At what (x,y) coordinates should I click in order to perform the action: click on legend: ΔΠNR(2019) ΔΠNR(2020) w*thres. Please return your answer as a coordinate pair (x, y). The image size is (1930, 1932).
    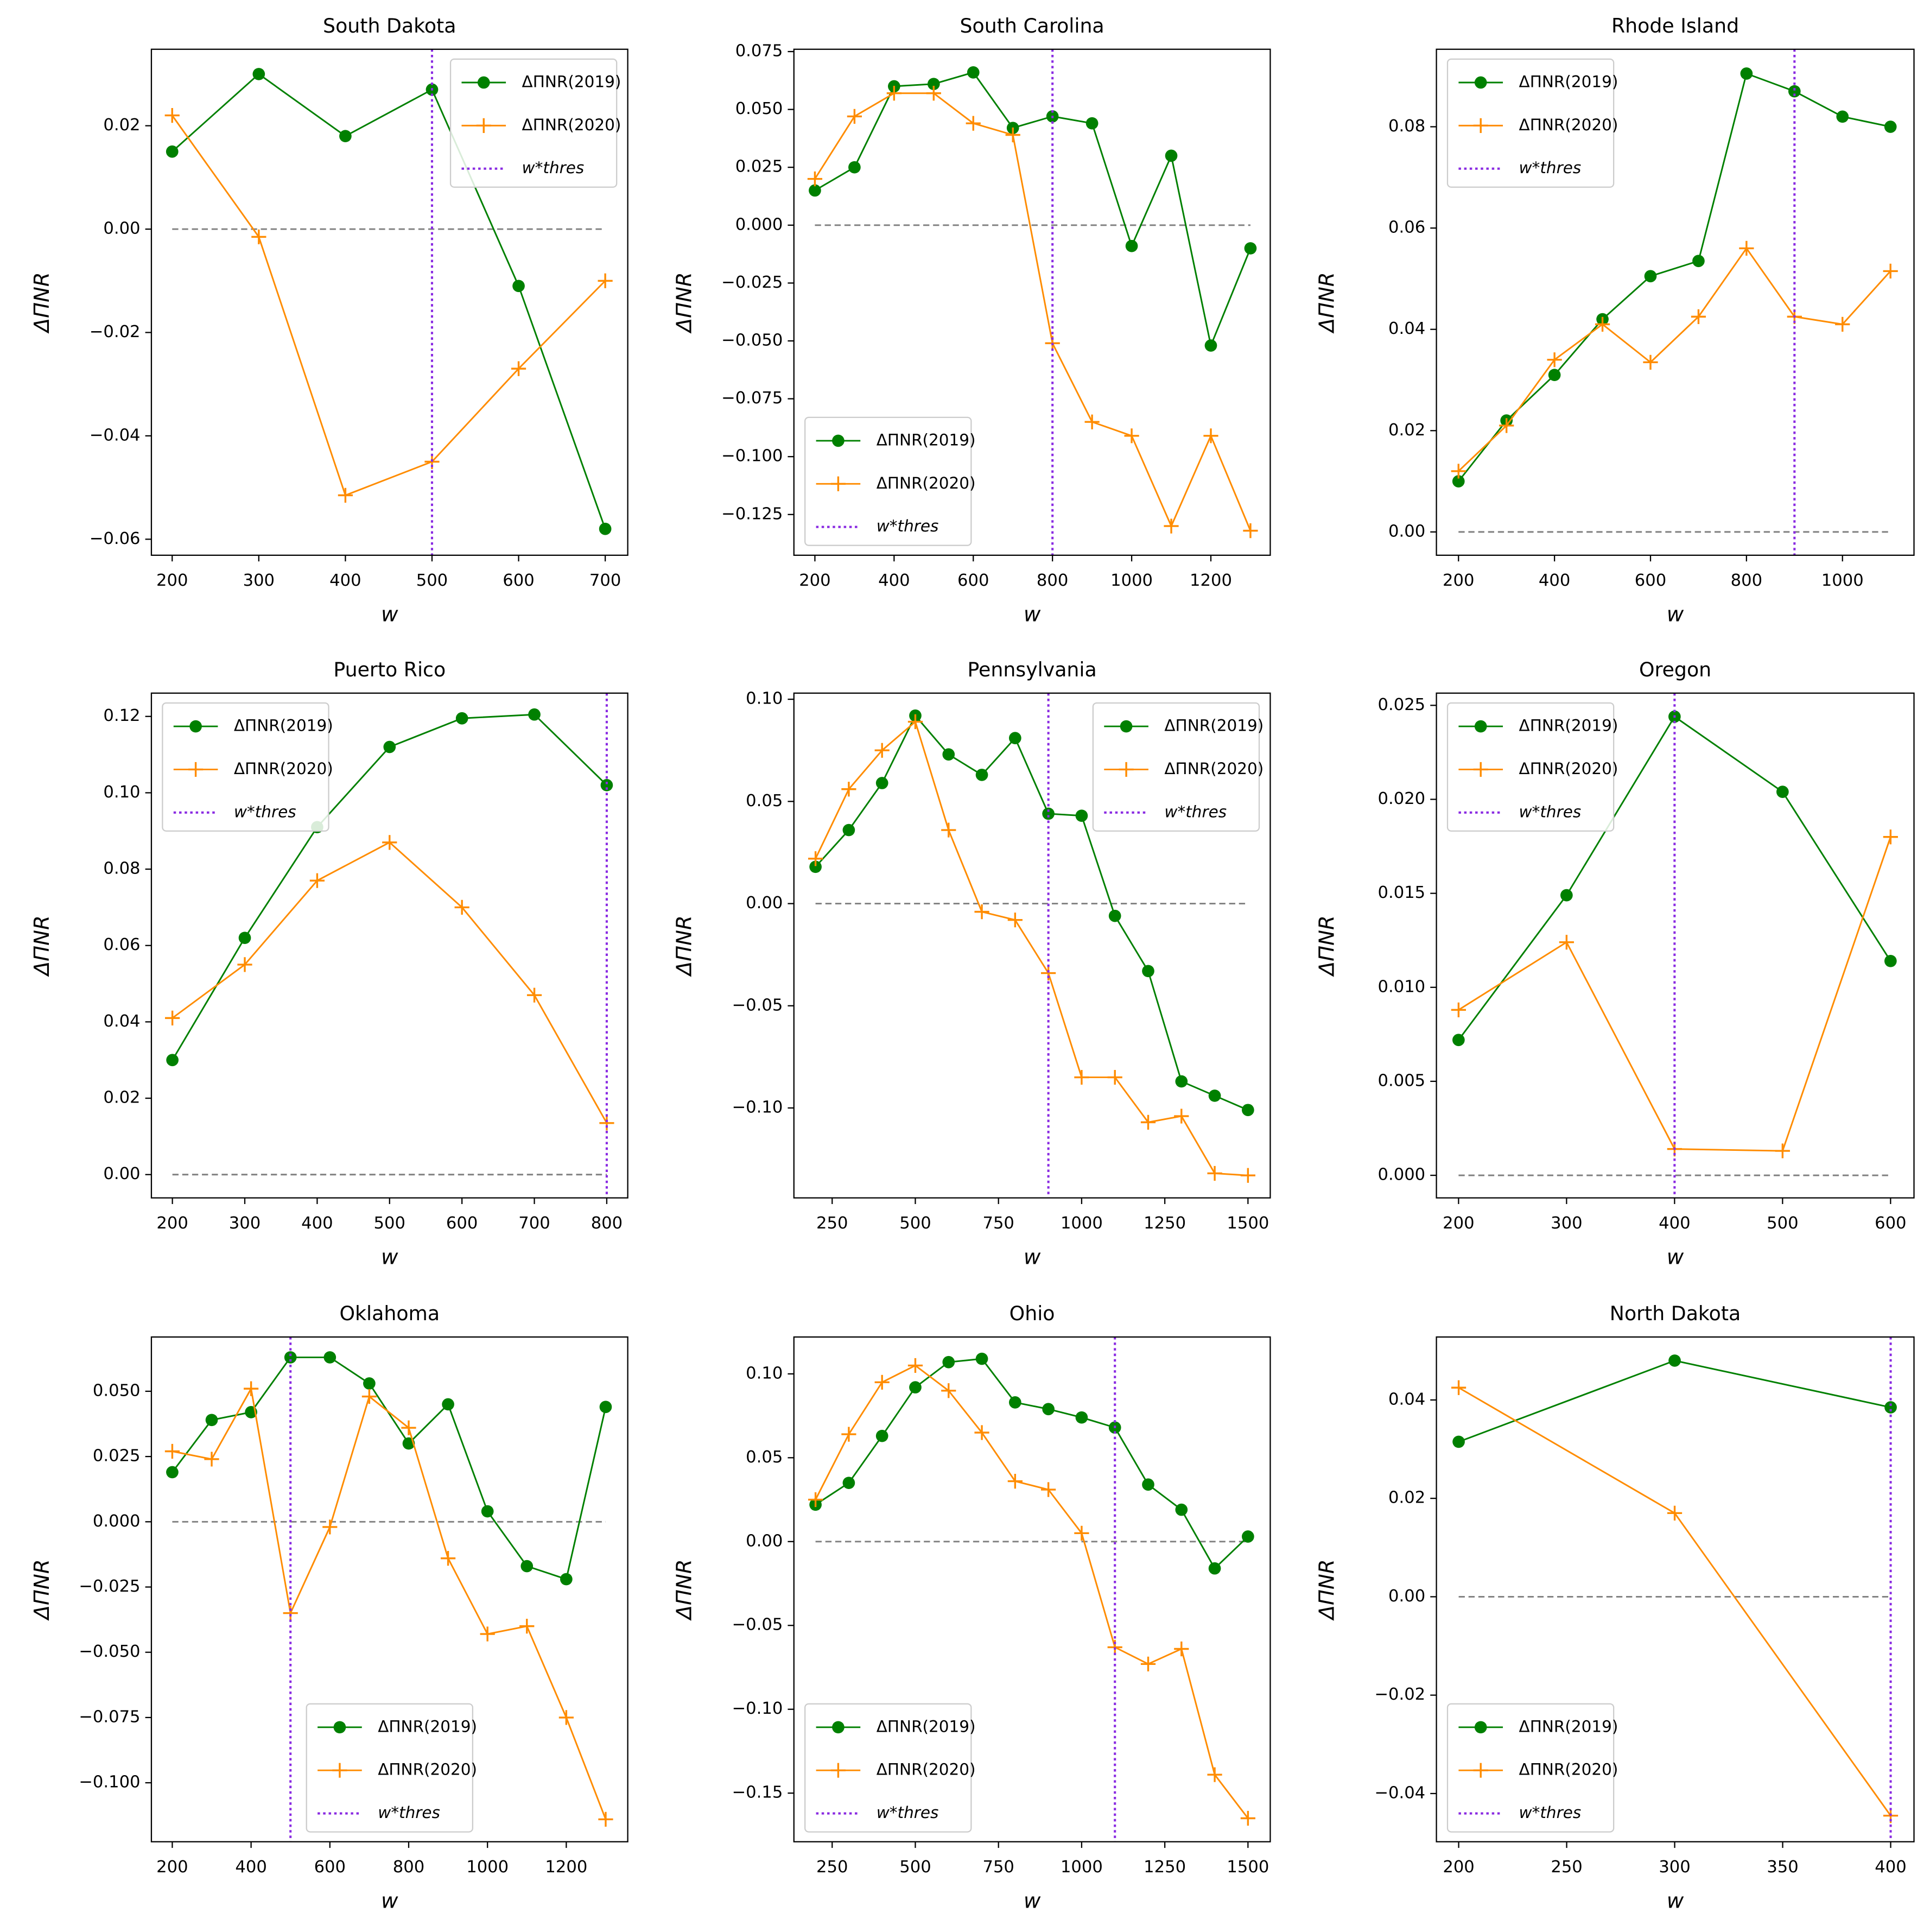
    Looking at the image, I should click on (248, 767).